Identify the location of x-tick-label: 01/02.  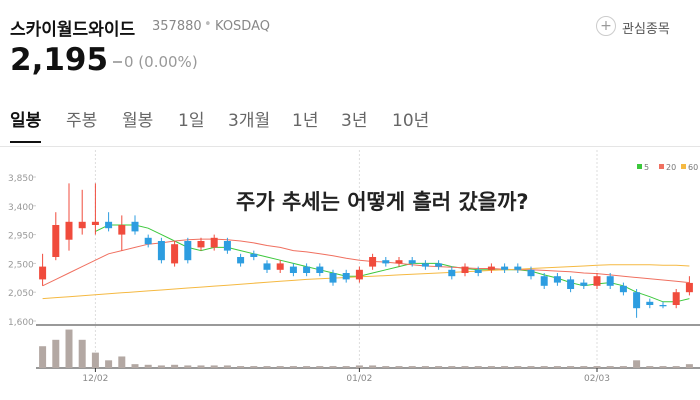
(359, 379).